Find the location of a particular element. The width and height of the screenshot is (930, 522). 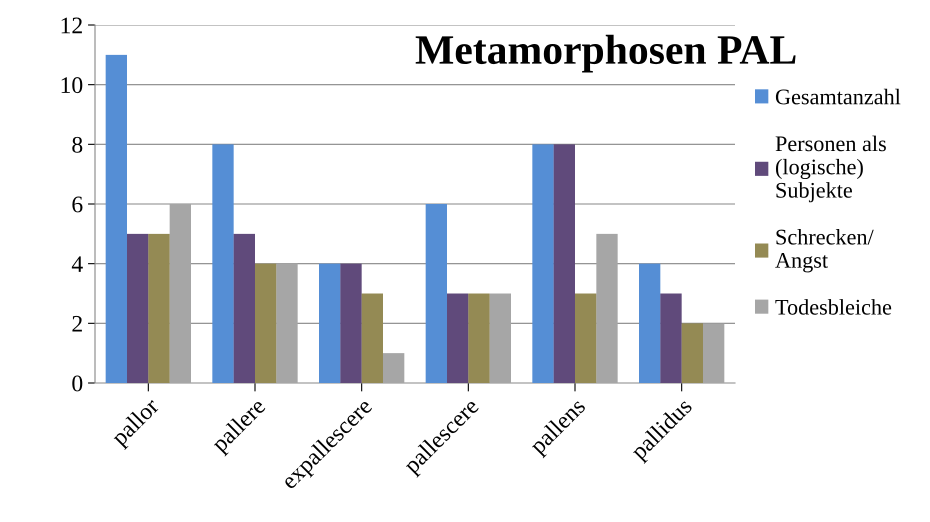

legend-label: Personen als (logische) Subjekte is located at coordinates (831, 169).